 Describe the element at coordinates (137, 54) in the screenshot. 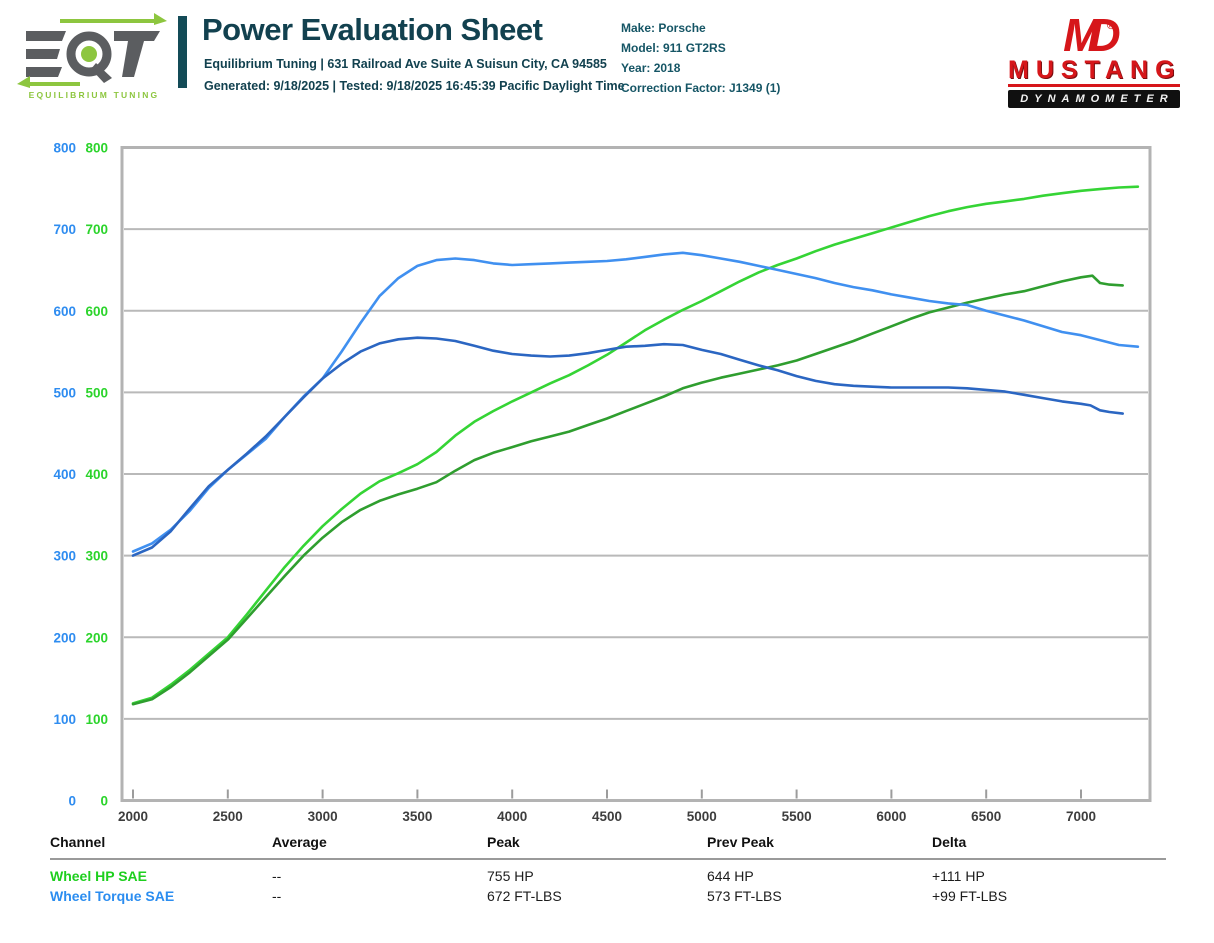

I see `eqt-letter-t` at that location.